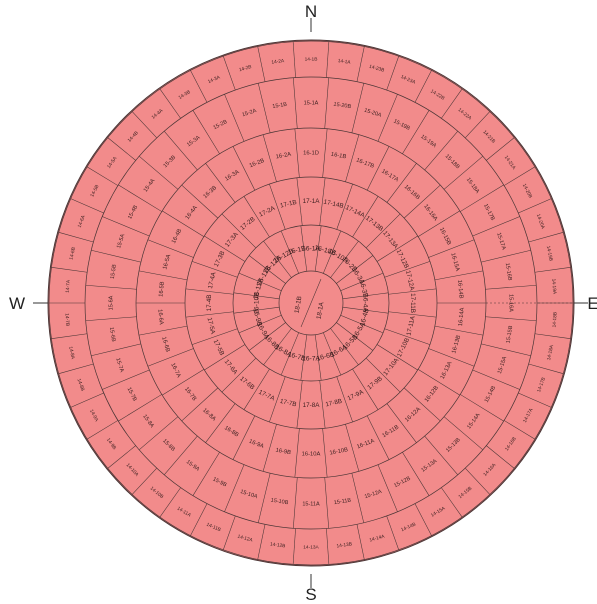  I want to click on ring-4-cell-label: 15-20A, so click(372, 113).